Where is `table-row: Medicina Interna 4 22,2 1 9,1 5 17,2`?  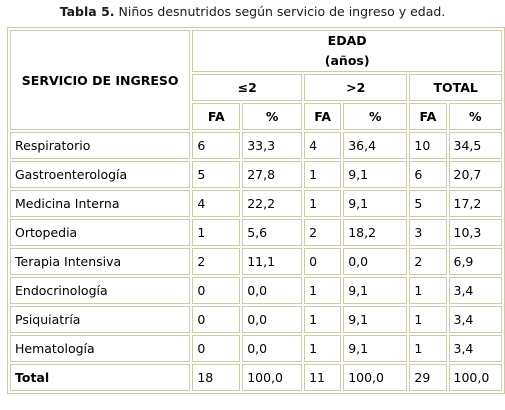 table-row: Medicina Interna 4 22,2 1 9,1 5 17,2 is located at coordinates (256, 203).